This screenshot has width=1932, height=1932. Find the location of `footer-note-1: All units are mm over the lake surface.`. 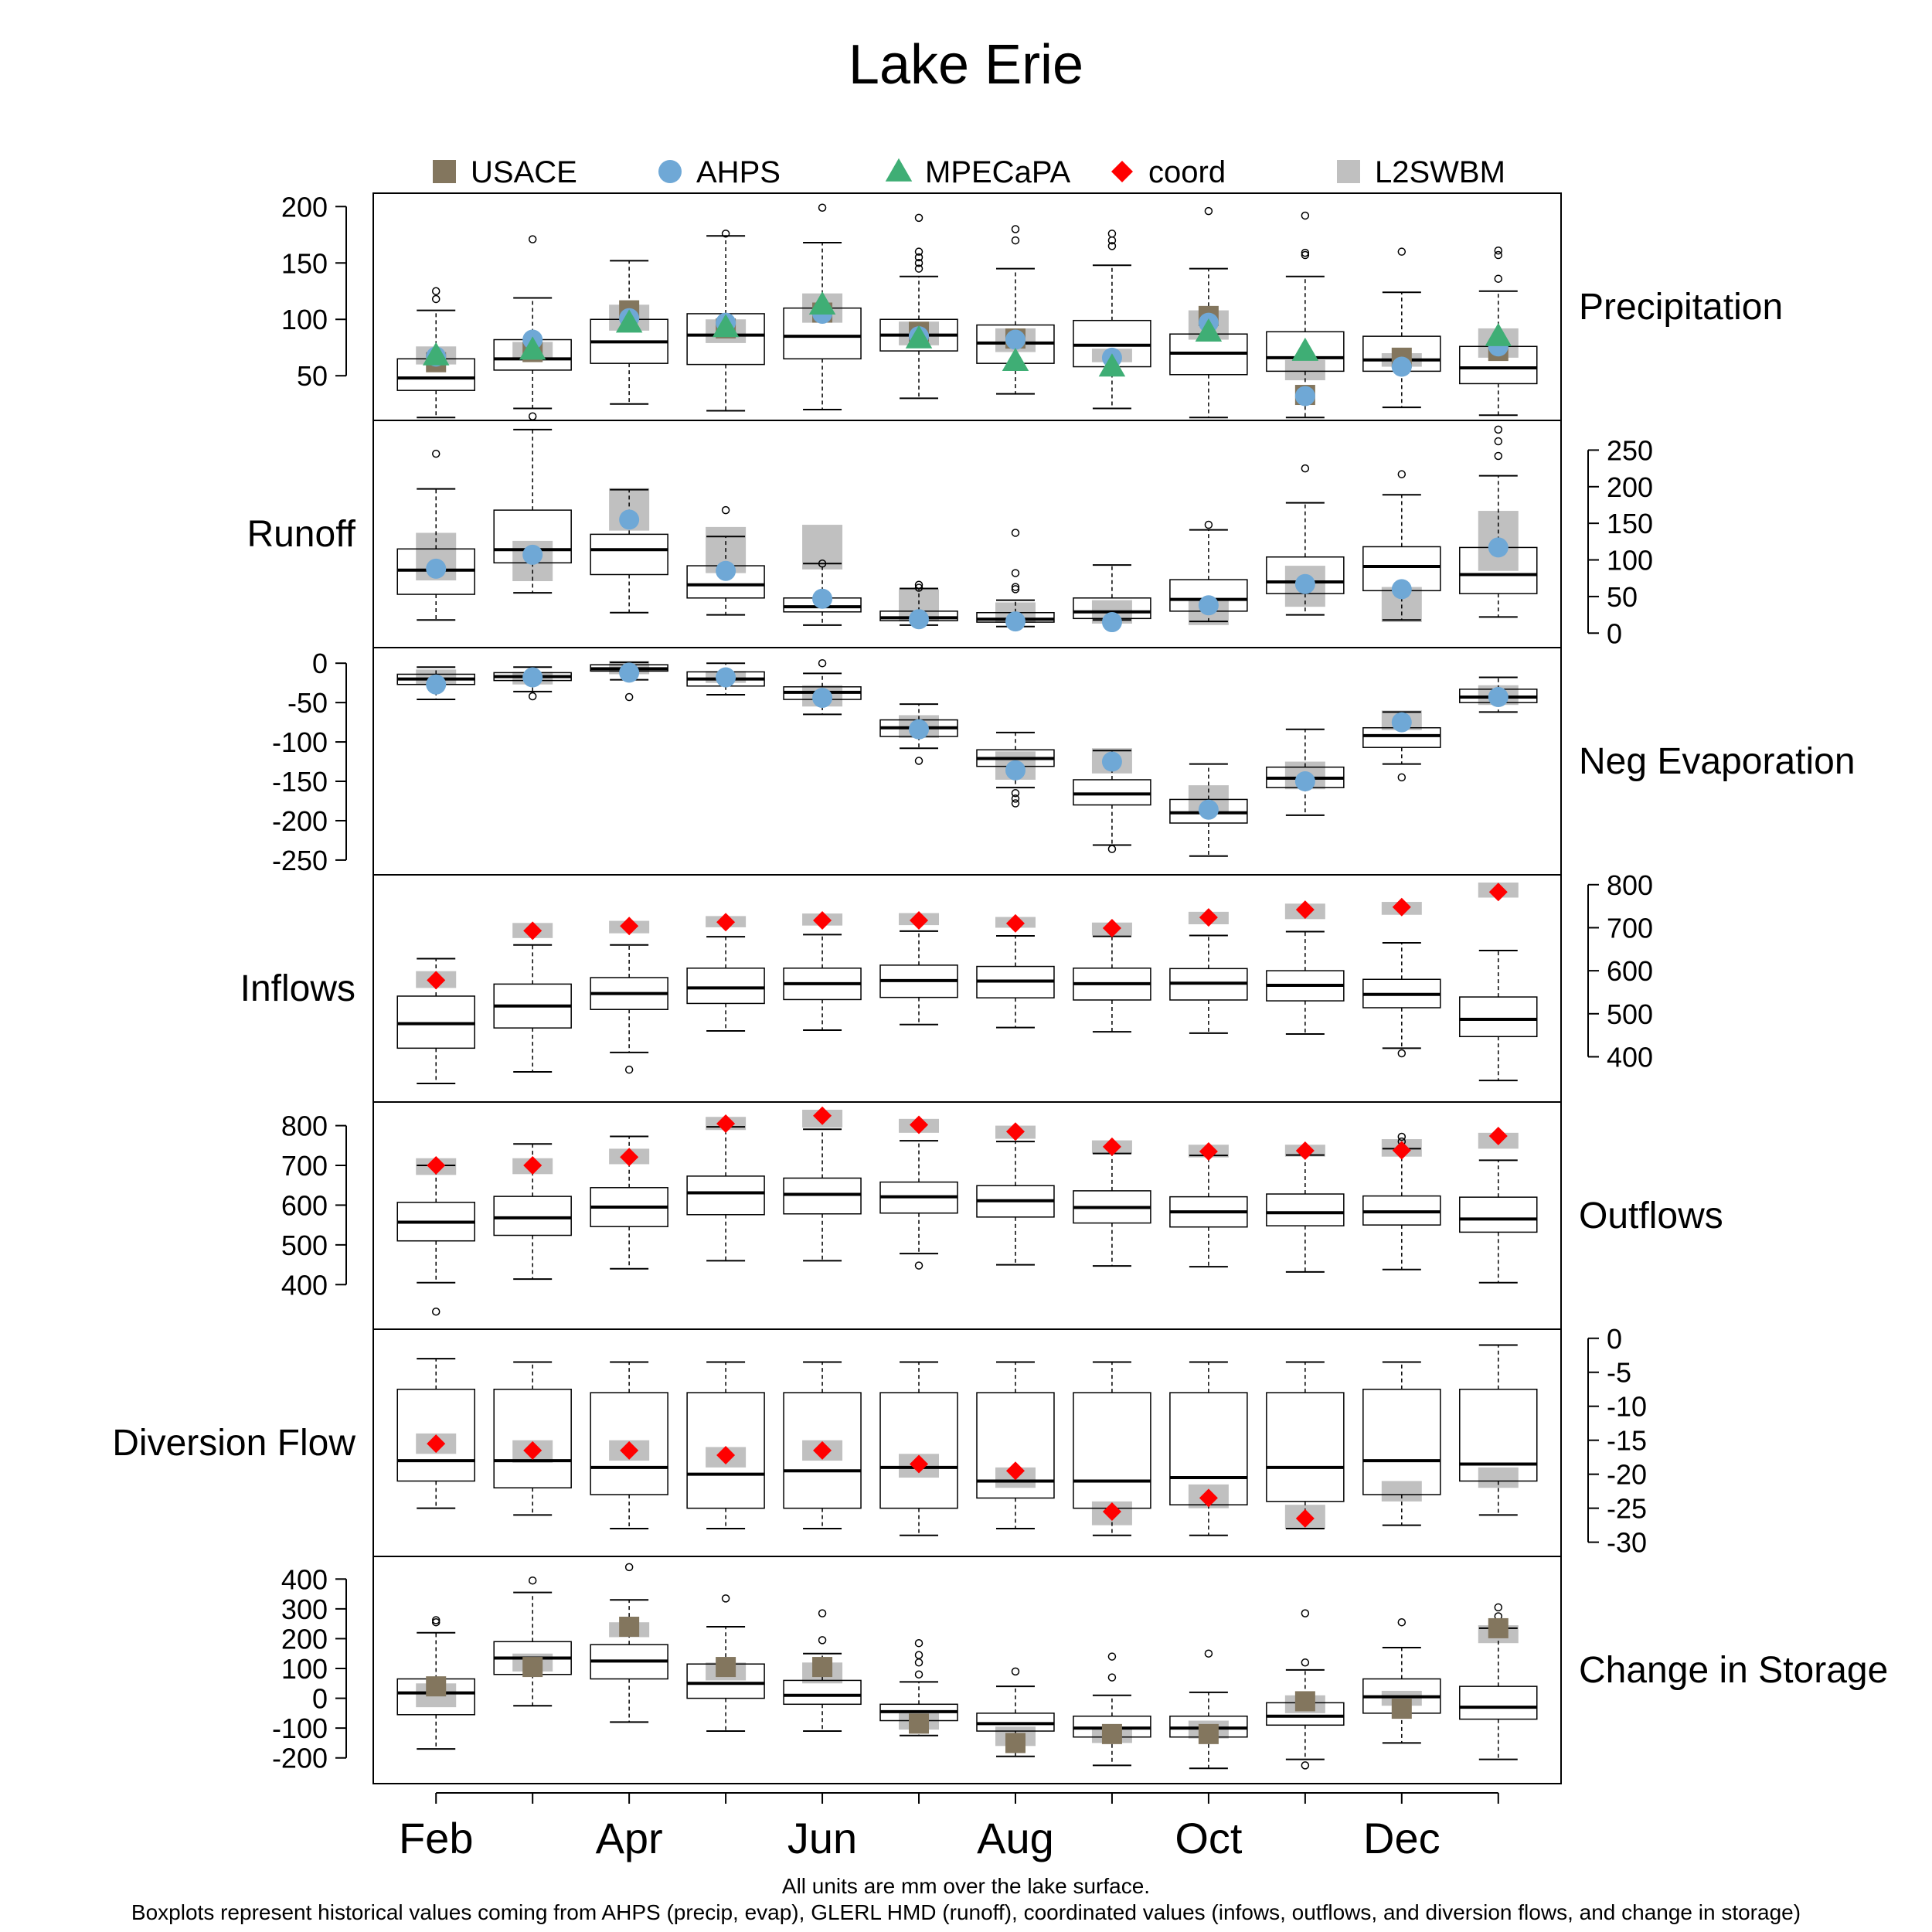

footer-note-1: All units are mm over the lake surface. is located at coordinates (966, 1886).